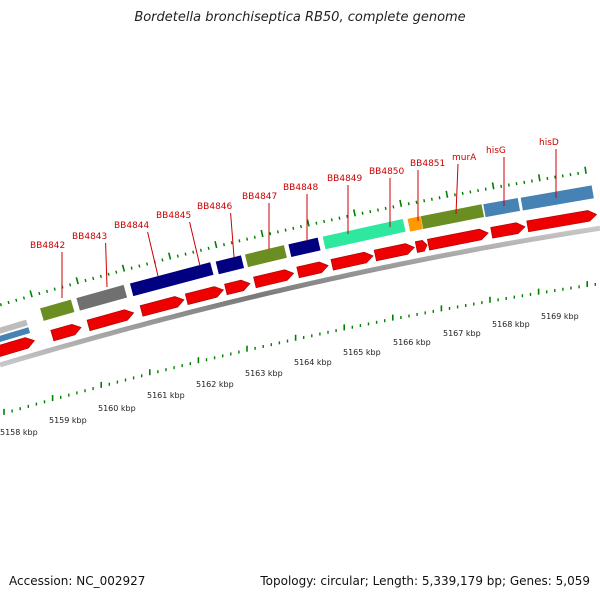 The height and width of the screenshot is (600, 600). What do you see at coordinates (215, 384) in the screenshot?
I see `kbp-tick-label: 5162 kbp` at bounding box center [215, 384].